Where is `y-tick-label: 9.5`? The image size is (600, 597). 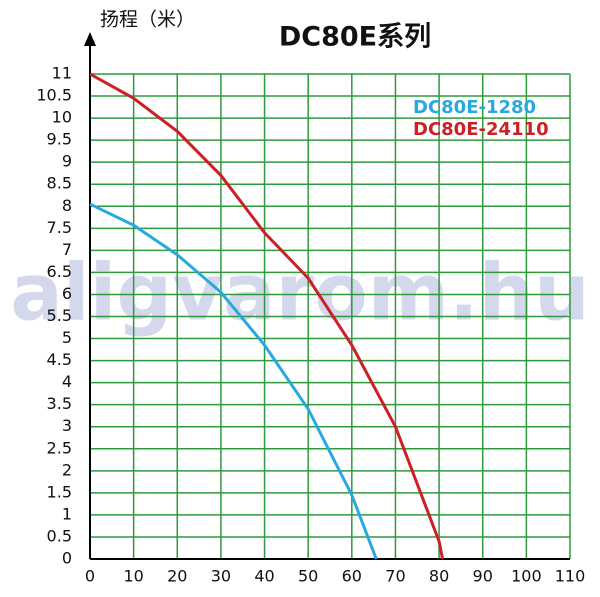
y-tick-label: 9.5 is located at coordinates (59, 139).